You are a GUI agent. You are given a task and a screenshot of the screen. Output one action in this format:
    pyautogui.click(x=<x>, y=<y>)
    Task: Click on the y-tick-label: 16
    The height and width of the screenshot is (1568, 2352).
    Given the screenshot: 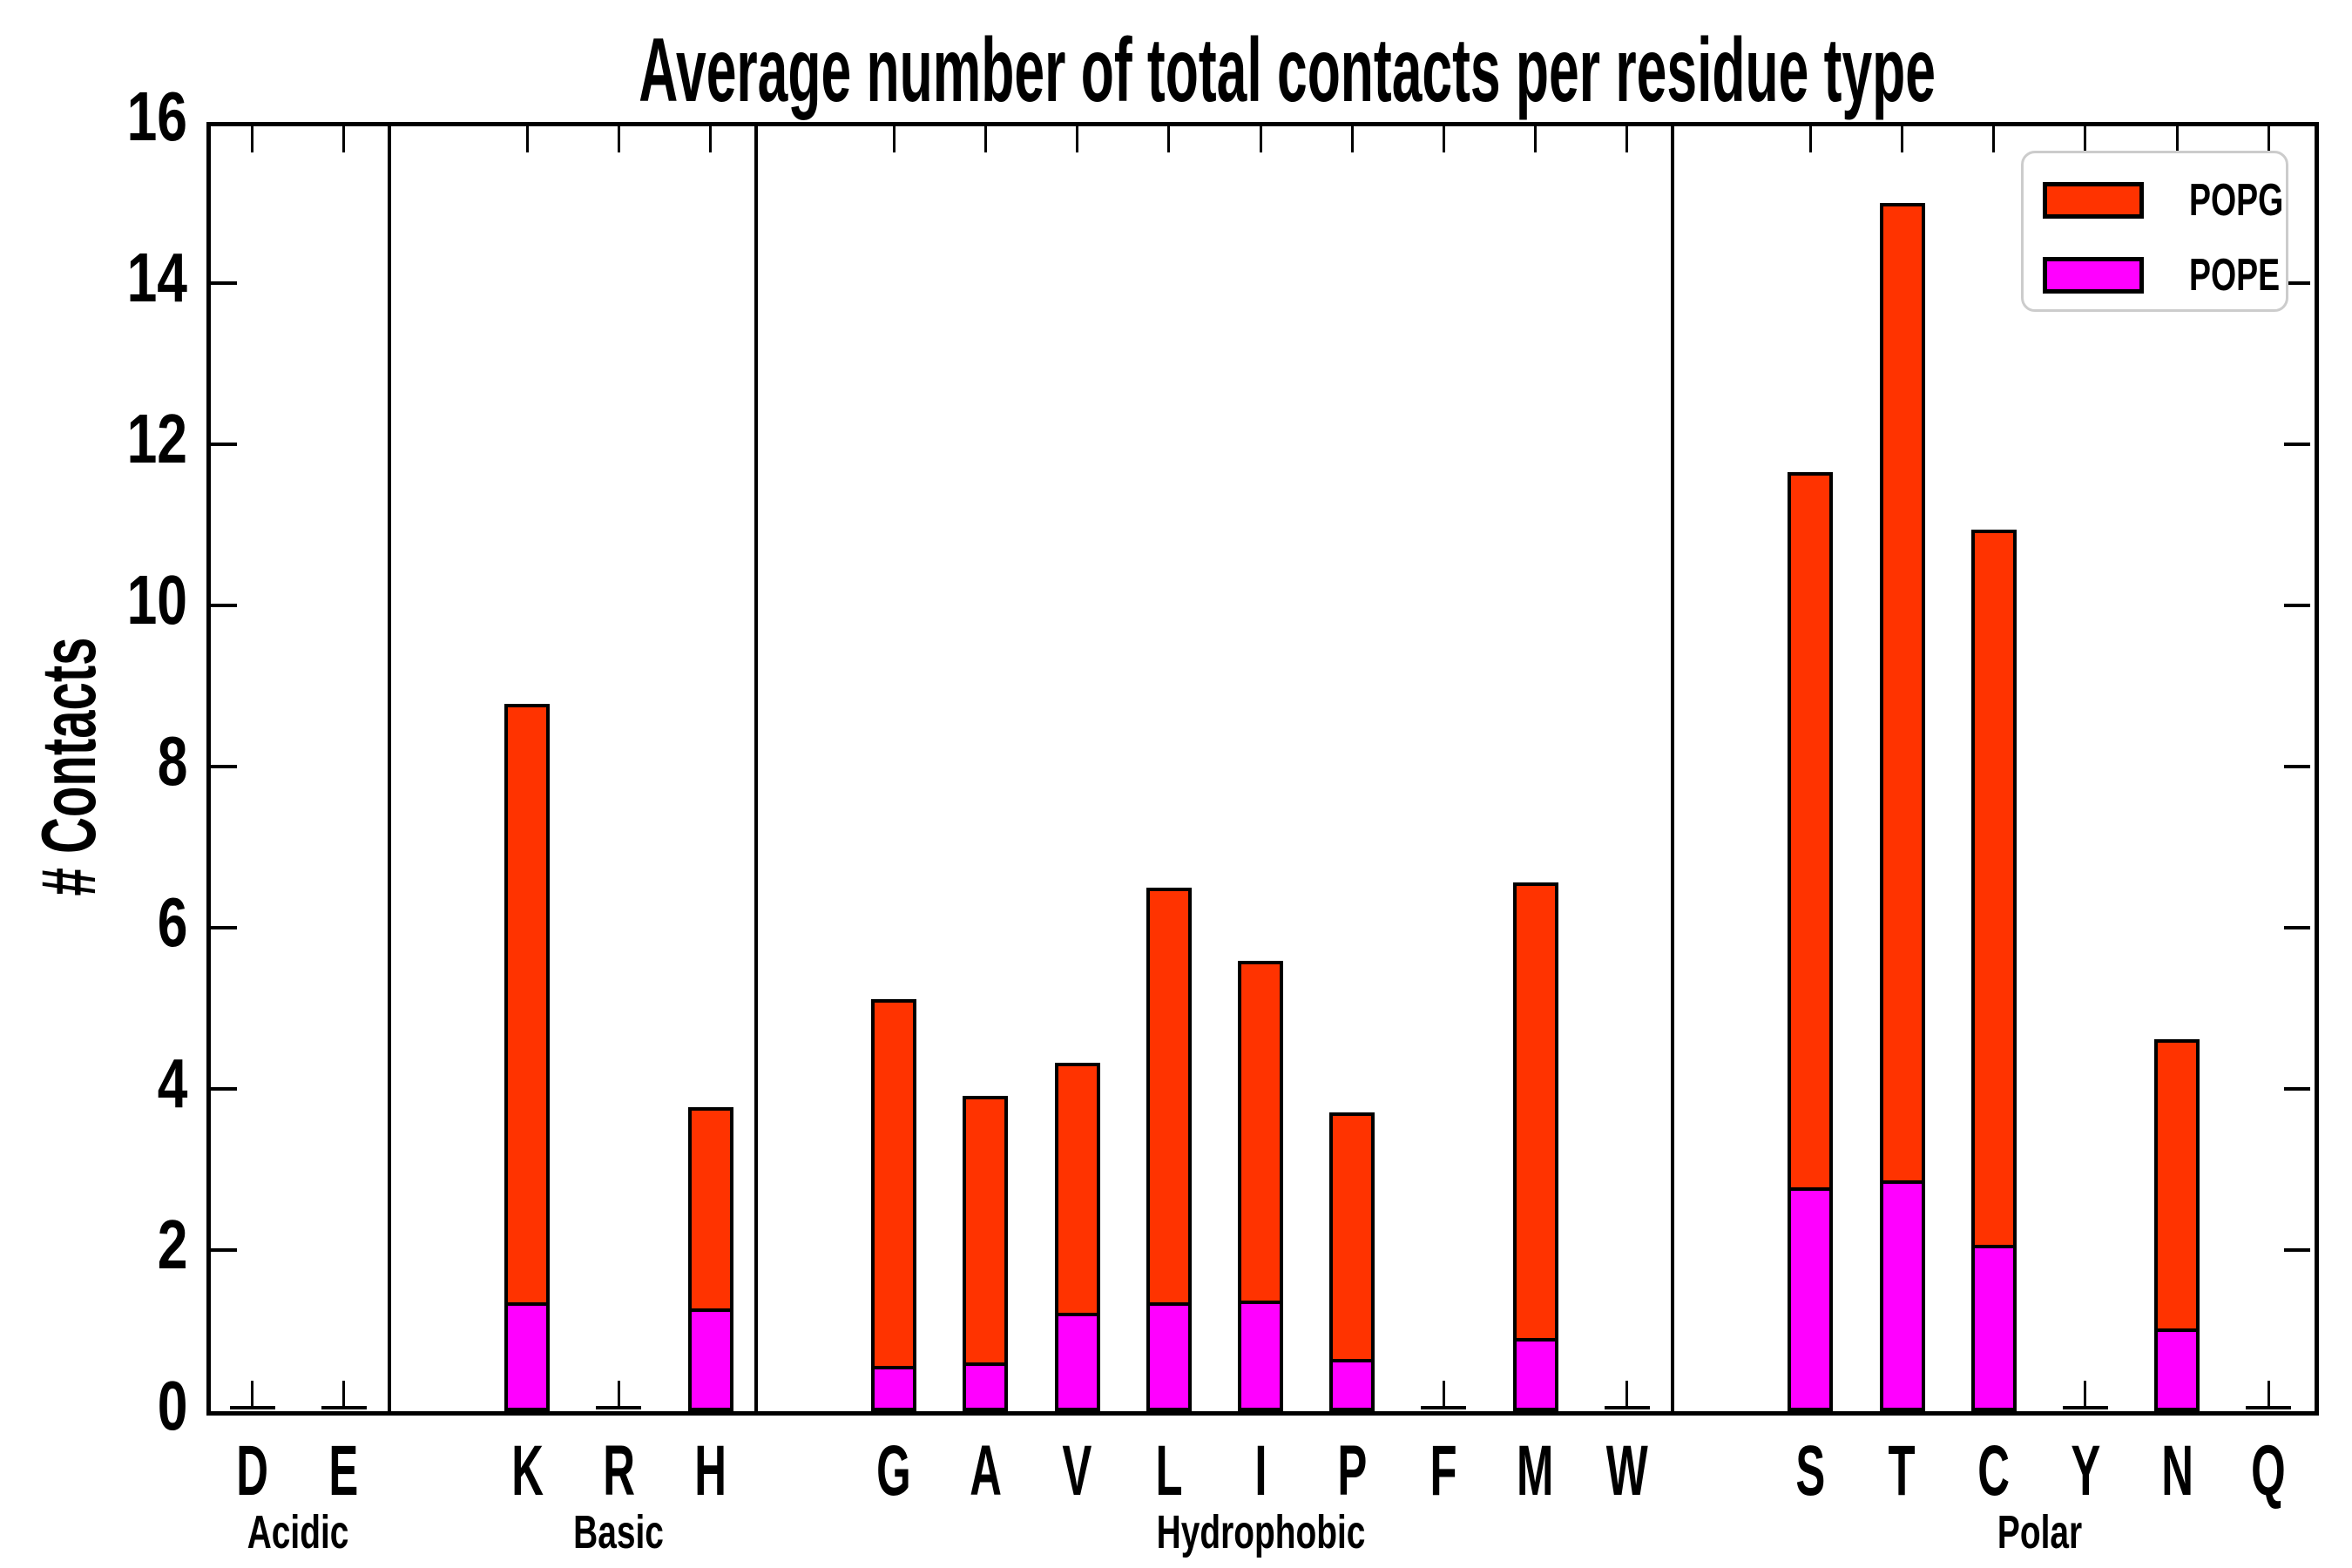 What is the action you would take?
    pyautogui.click(x=156, y=116)
    